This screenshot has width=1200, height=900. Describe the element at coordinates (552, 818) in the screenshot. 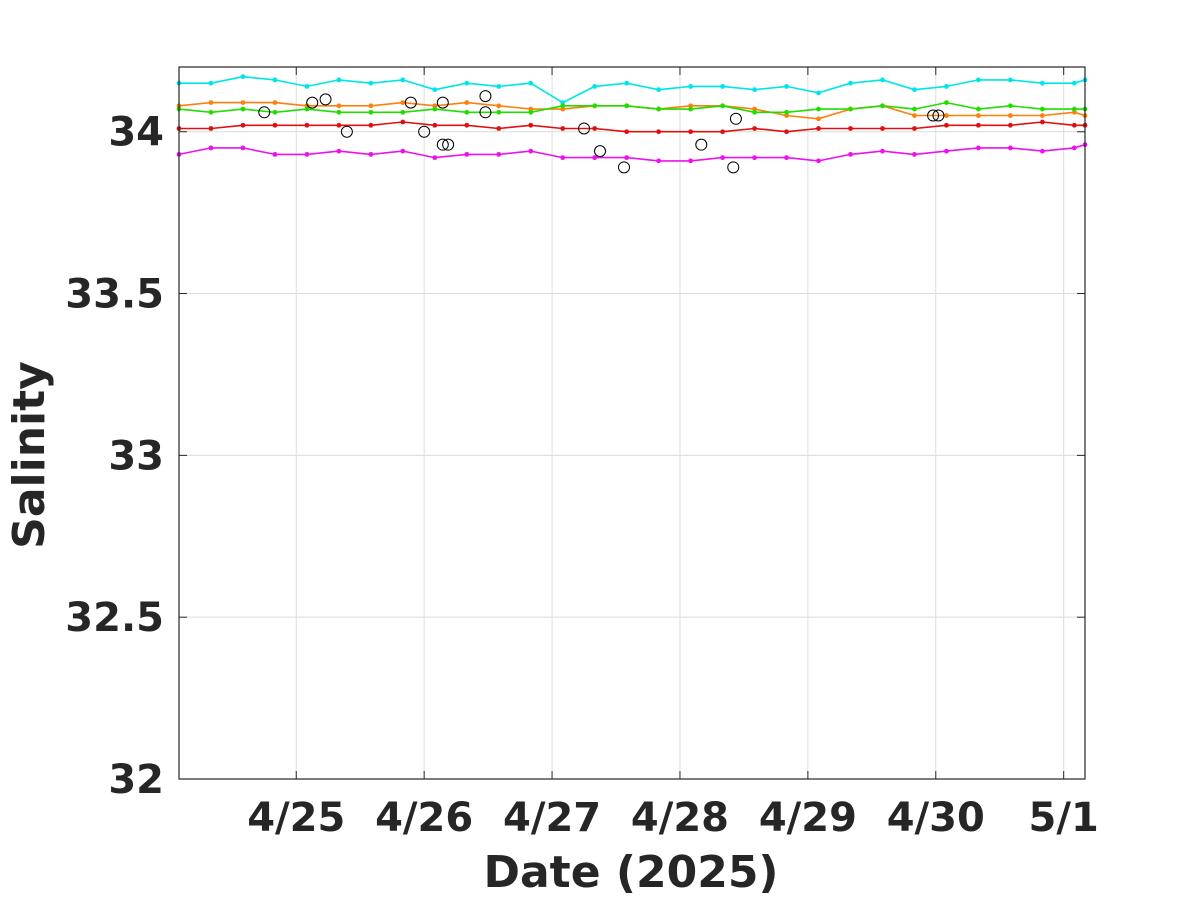

I see `x-tick-label: 4/27` at that location.